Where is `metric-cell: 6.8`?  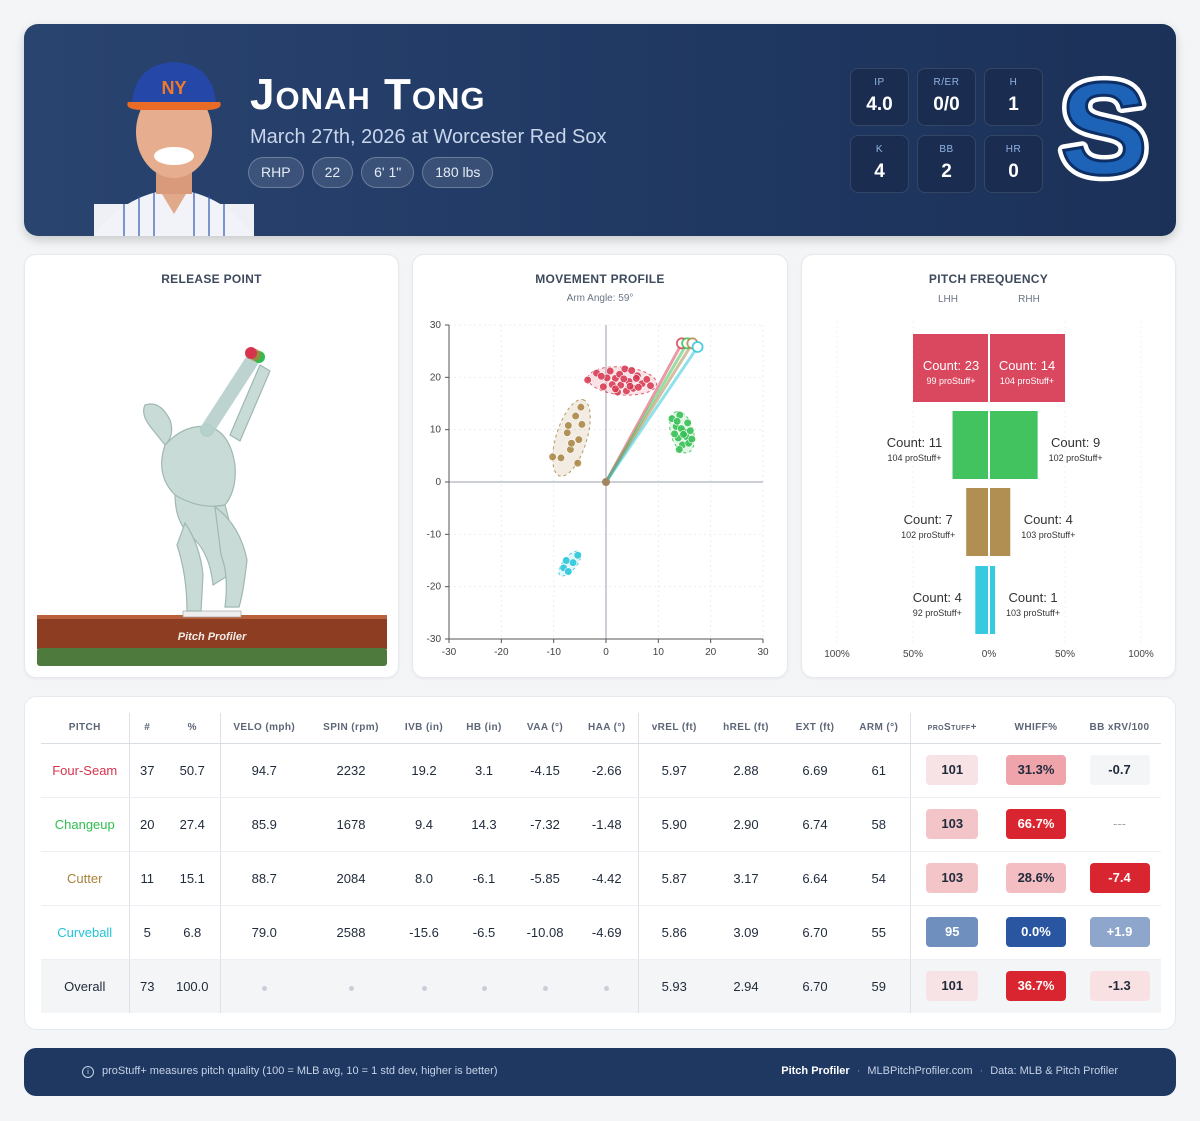
metric-cell: 6.8 is located at coordinates (193, 932).